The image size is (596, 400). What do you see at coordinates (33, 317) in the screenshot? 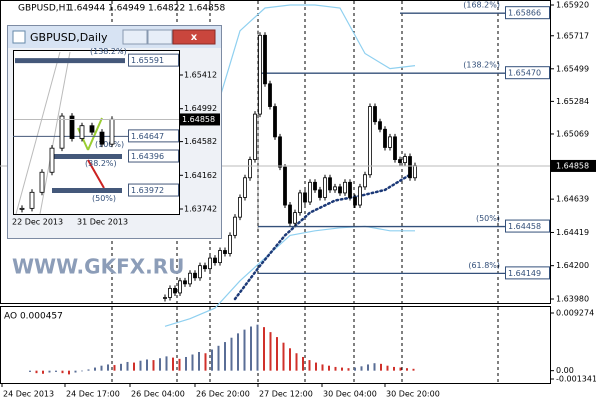
I see `ao-title: AO 0.000457` at bounding box center [33, 317].